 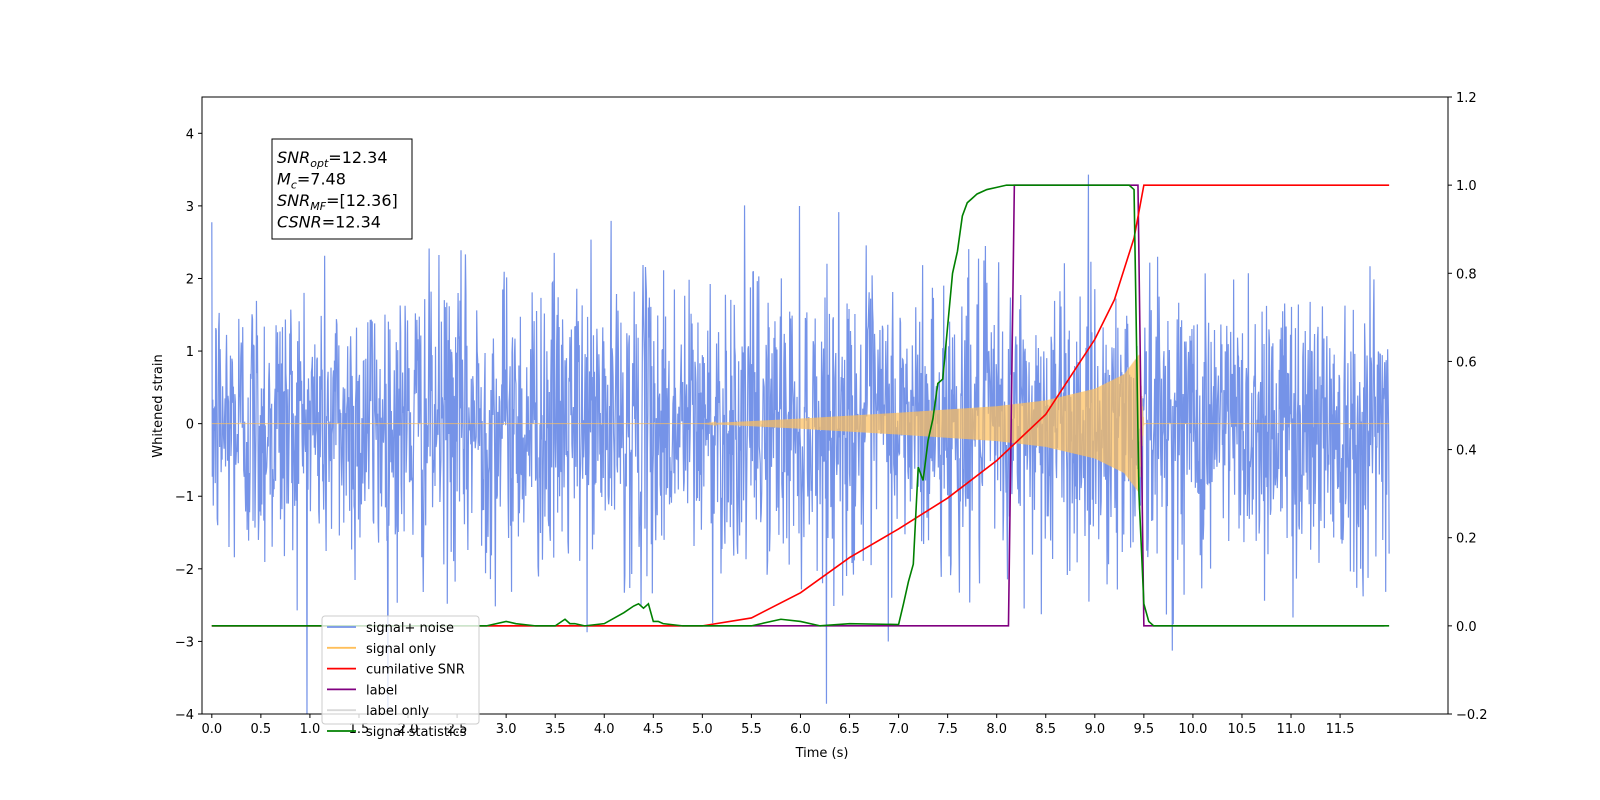 What do you see at coordinates (1466, 274) in the screenshot?
I see `y2-tick-label: 0.8` at bounding box center [1466, 274].